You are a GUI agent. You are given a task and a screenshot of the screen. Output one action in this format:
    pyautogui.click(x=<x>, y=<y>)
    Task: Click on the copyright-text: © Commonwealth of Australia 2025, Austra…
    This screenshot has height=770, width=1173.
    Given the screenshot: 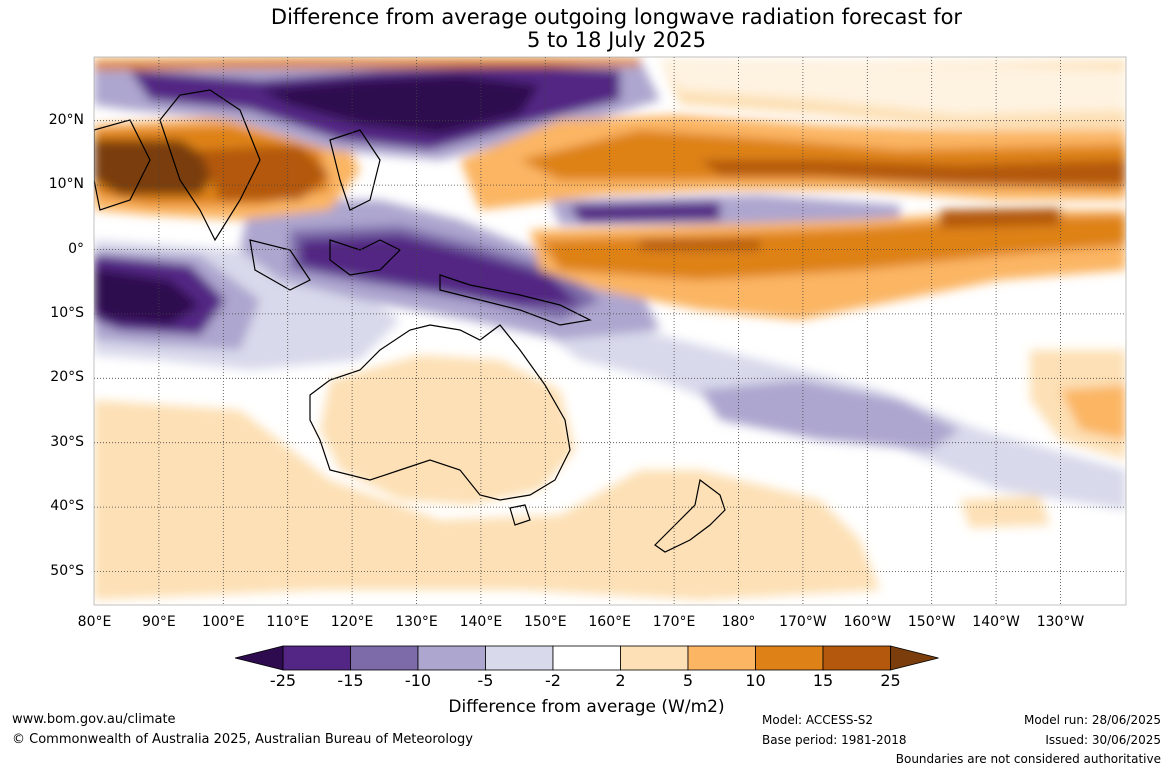 What is the action you would take?
    pyautogui.click(x=242, y=739)
    